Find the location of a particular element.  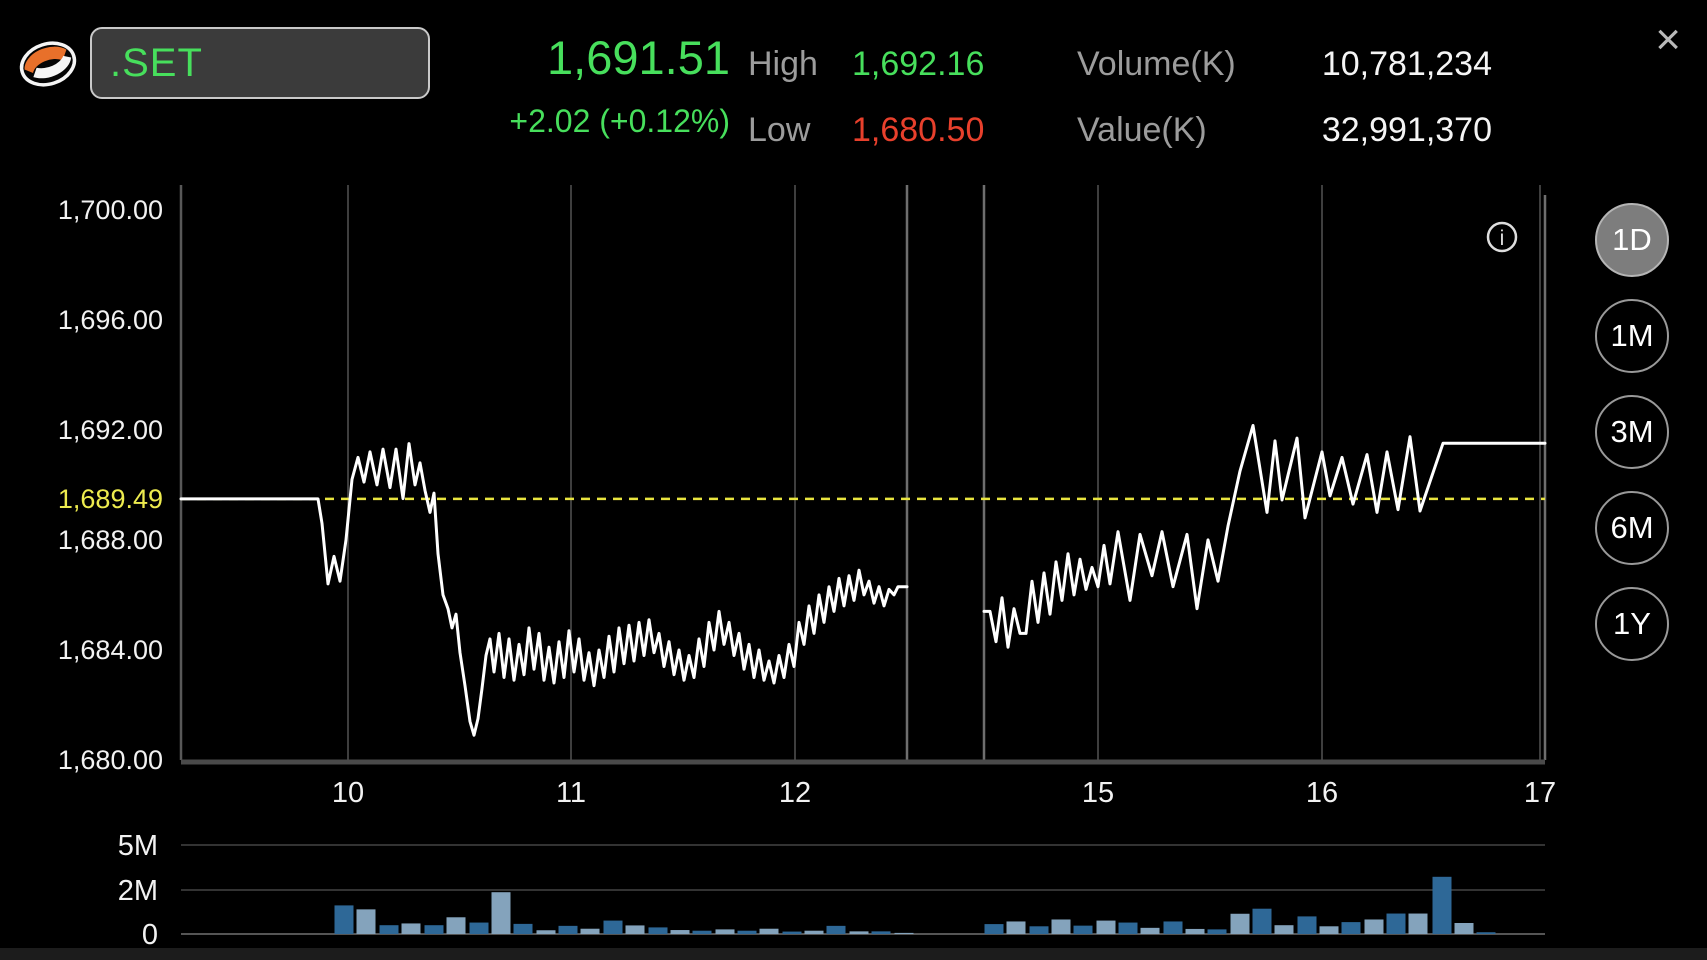

broker-logo is located at coordinates (48, 64).